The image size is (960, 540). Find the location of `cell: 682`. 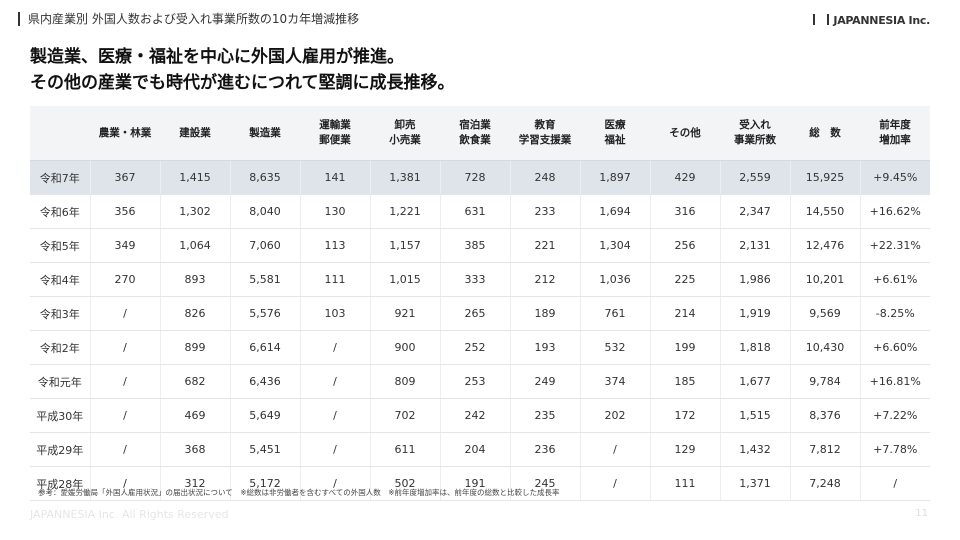

cell: 682 is located at coordinates (194, 381).